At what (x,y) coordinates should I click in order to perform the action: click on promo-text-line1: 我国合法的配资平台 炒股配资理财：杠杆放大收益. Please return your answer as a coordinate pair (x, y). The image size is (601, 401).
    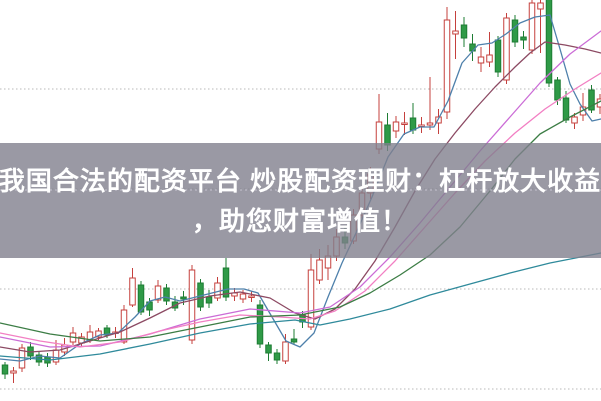
    Looking at the image, I should click on (300, 181).